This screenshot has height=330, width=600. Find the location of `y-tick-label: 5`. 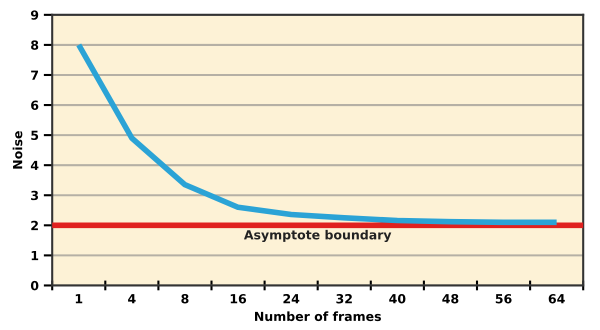

y-tick-label: 5 is located at coordinates (34, 135).